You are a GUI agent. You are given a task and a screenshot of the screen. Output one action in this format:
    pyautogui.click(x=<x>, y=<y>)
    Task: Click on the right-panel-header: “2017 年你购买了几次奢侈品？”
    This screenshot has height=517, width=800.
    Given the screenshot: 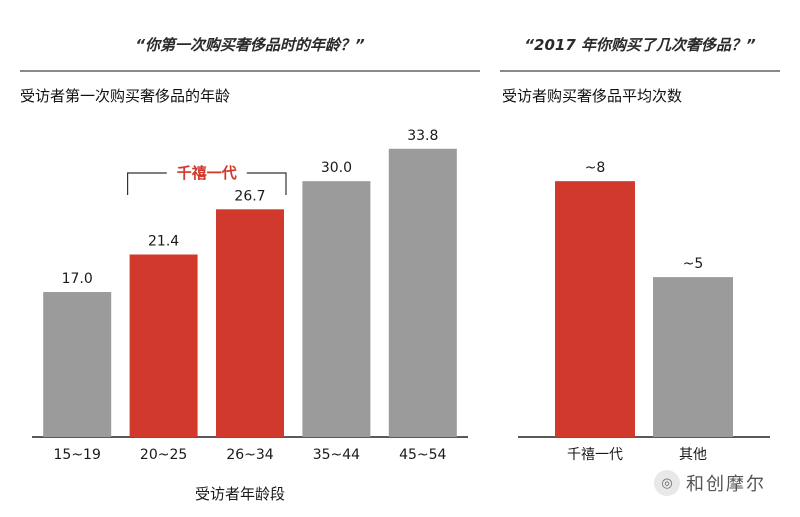 What is the action you would take?
    pyautogui.click(x=640, y=45)
    